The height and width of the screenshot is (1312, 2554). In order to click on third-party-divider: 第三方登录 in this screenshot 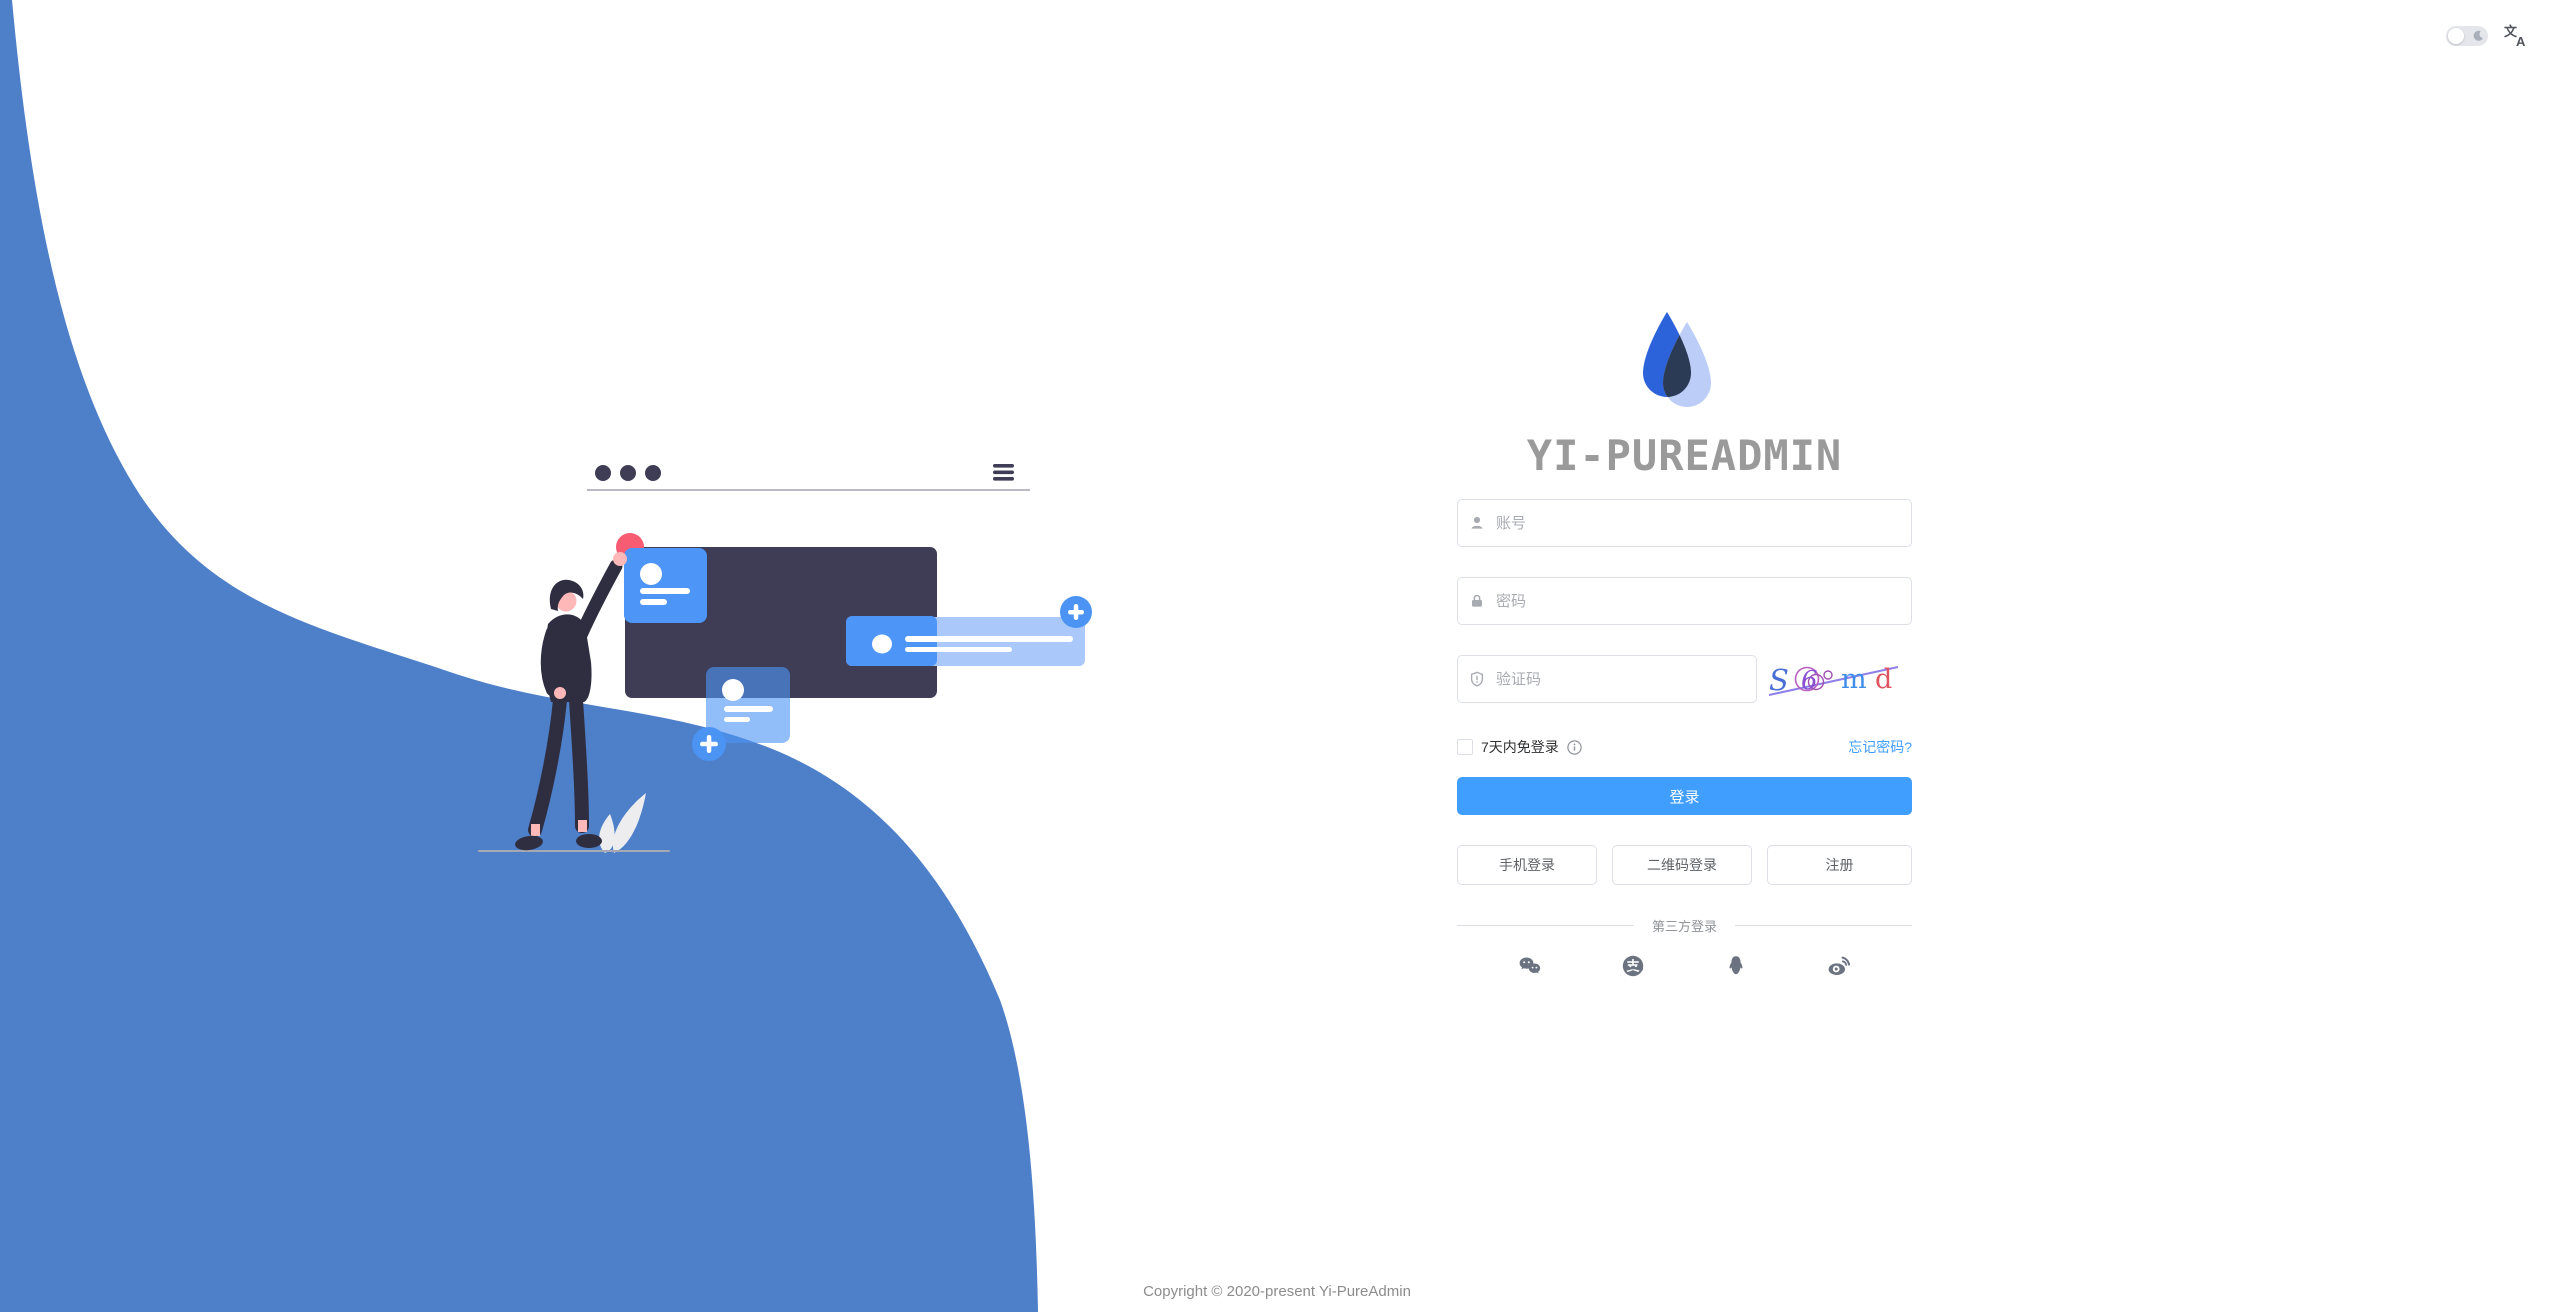, I will do `click(1685, 925)`.